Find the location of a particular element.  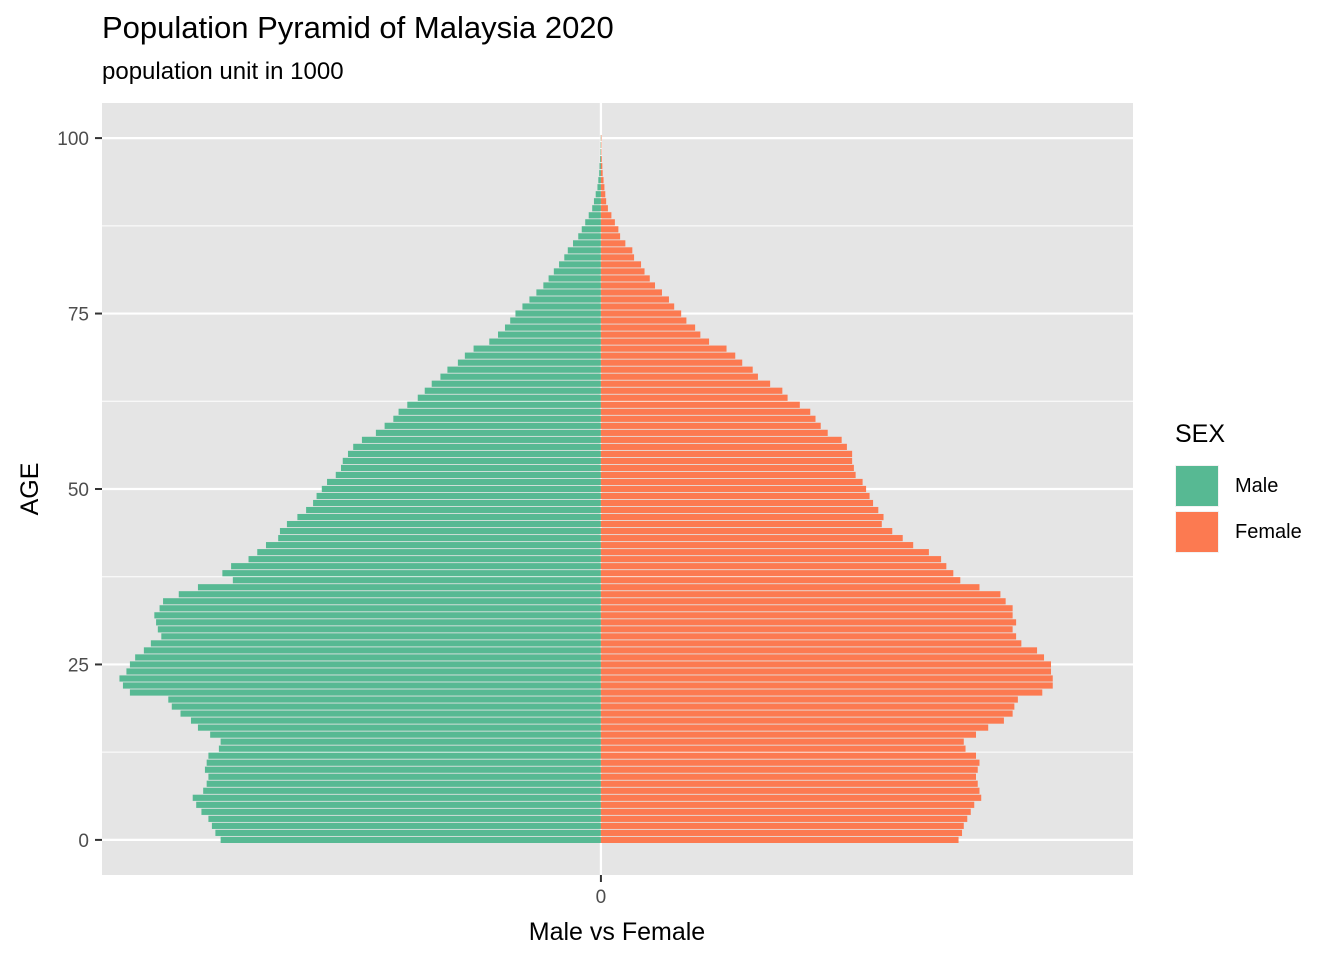

y-tick-label: 100 is located at coordinates (73, 139).